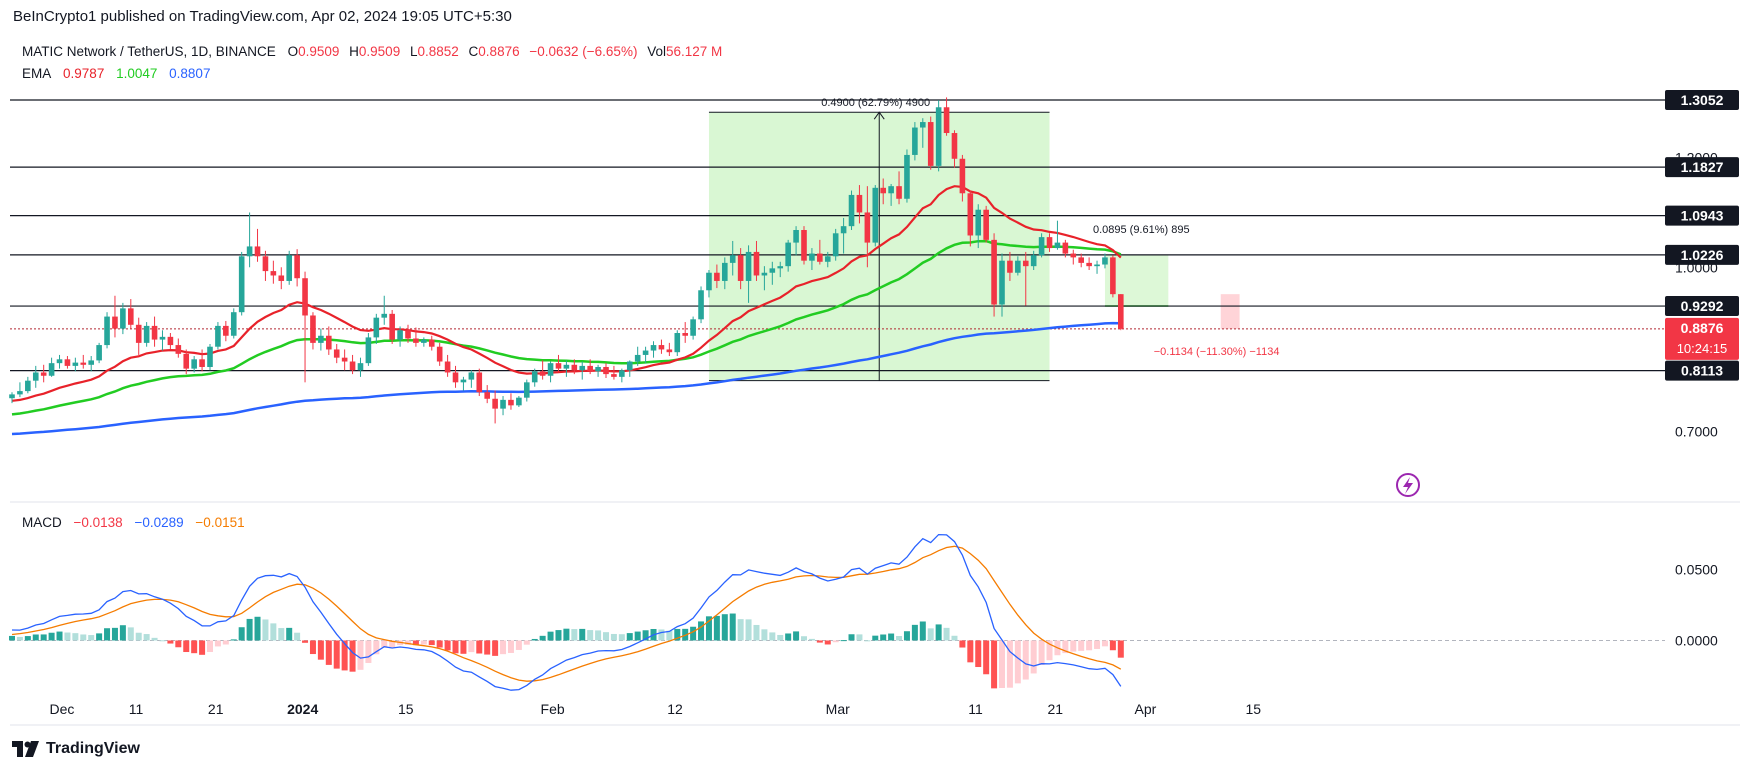 The width and height of the screenshot is (1755, 771). Describe the element at coordinates (1702, 254) in the screenshot. I see `price-label-box` at that location.